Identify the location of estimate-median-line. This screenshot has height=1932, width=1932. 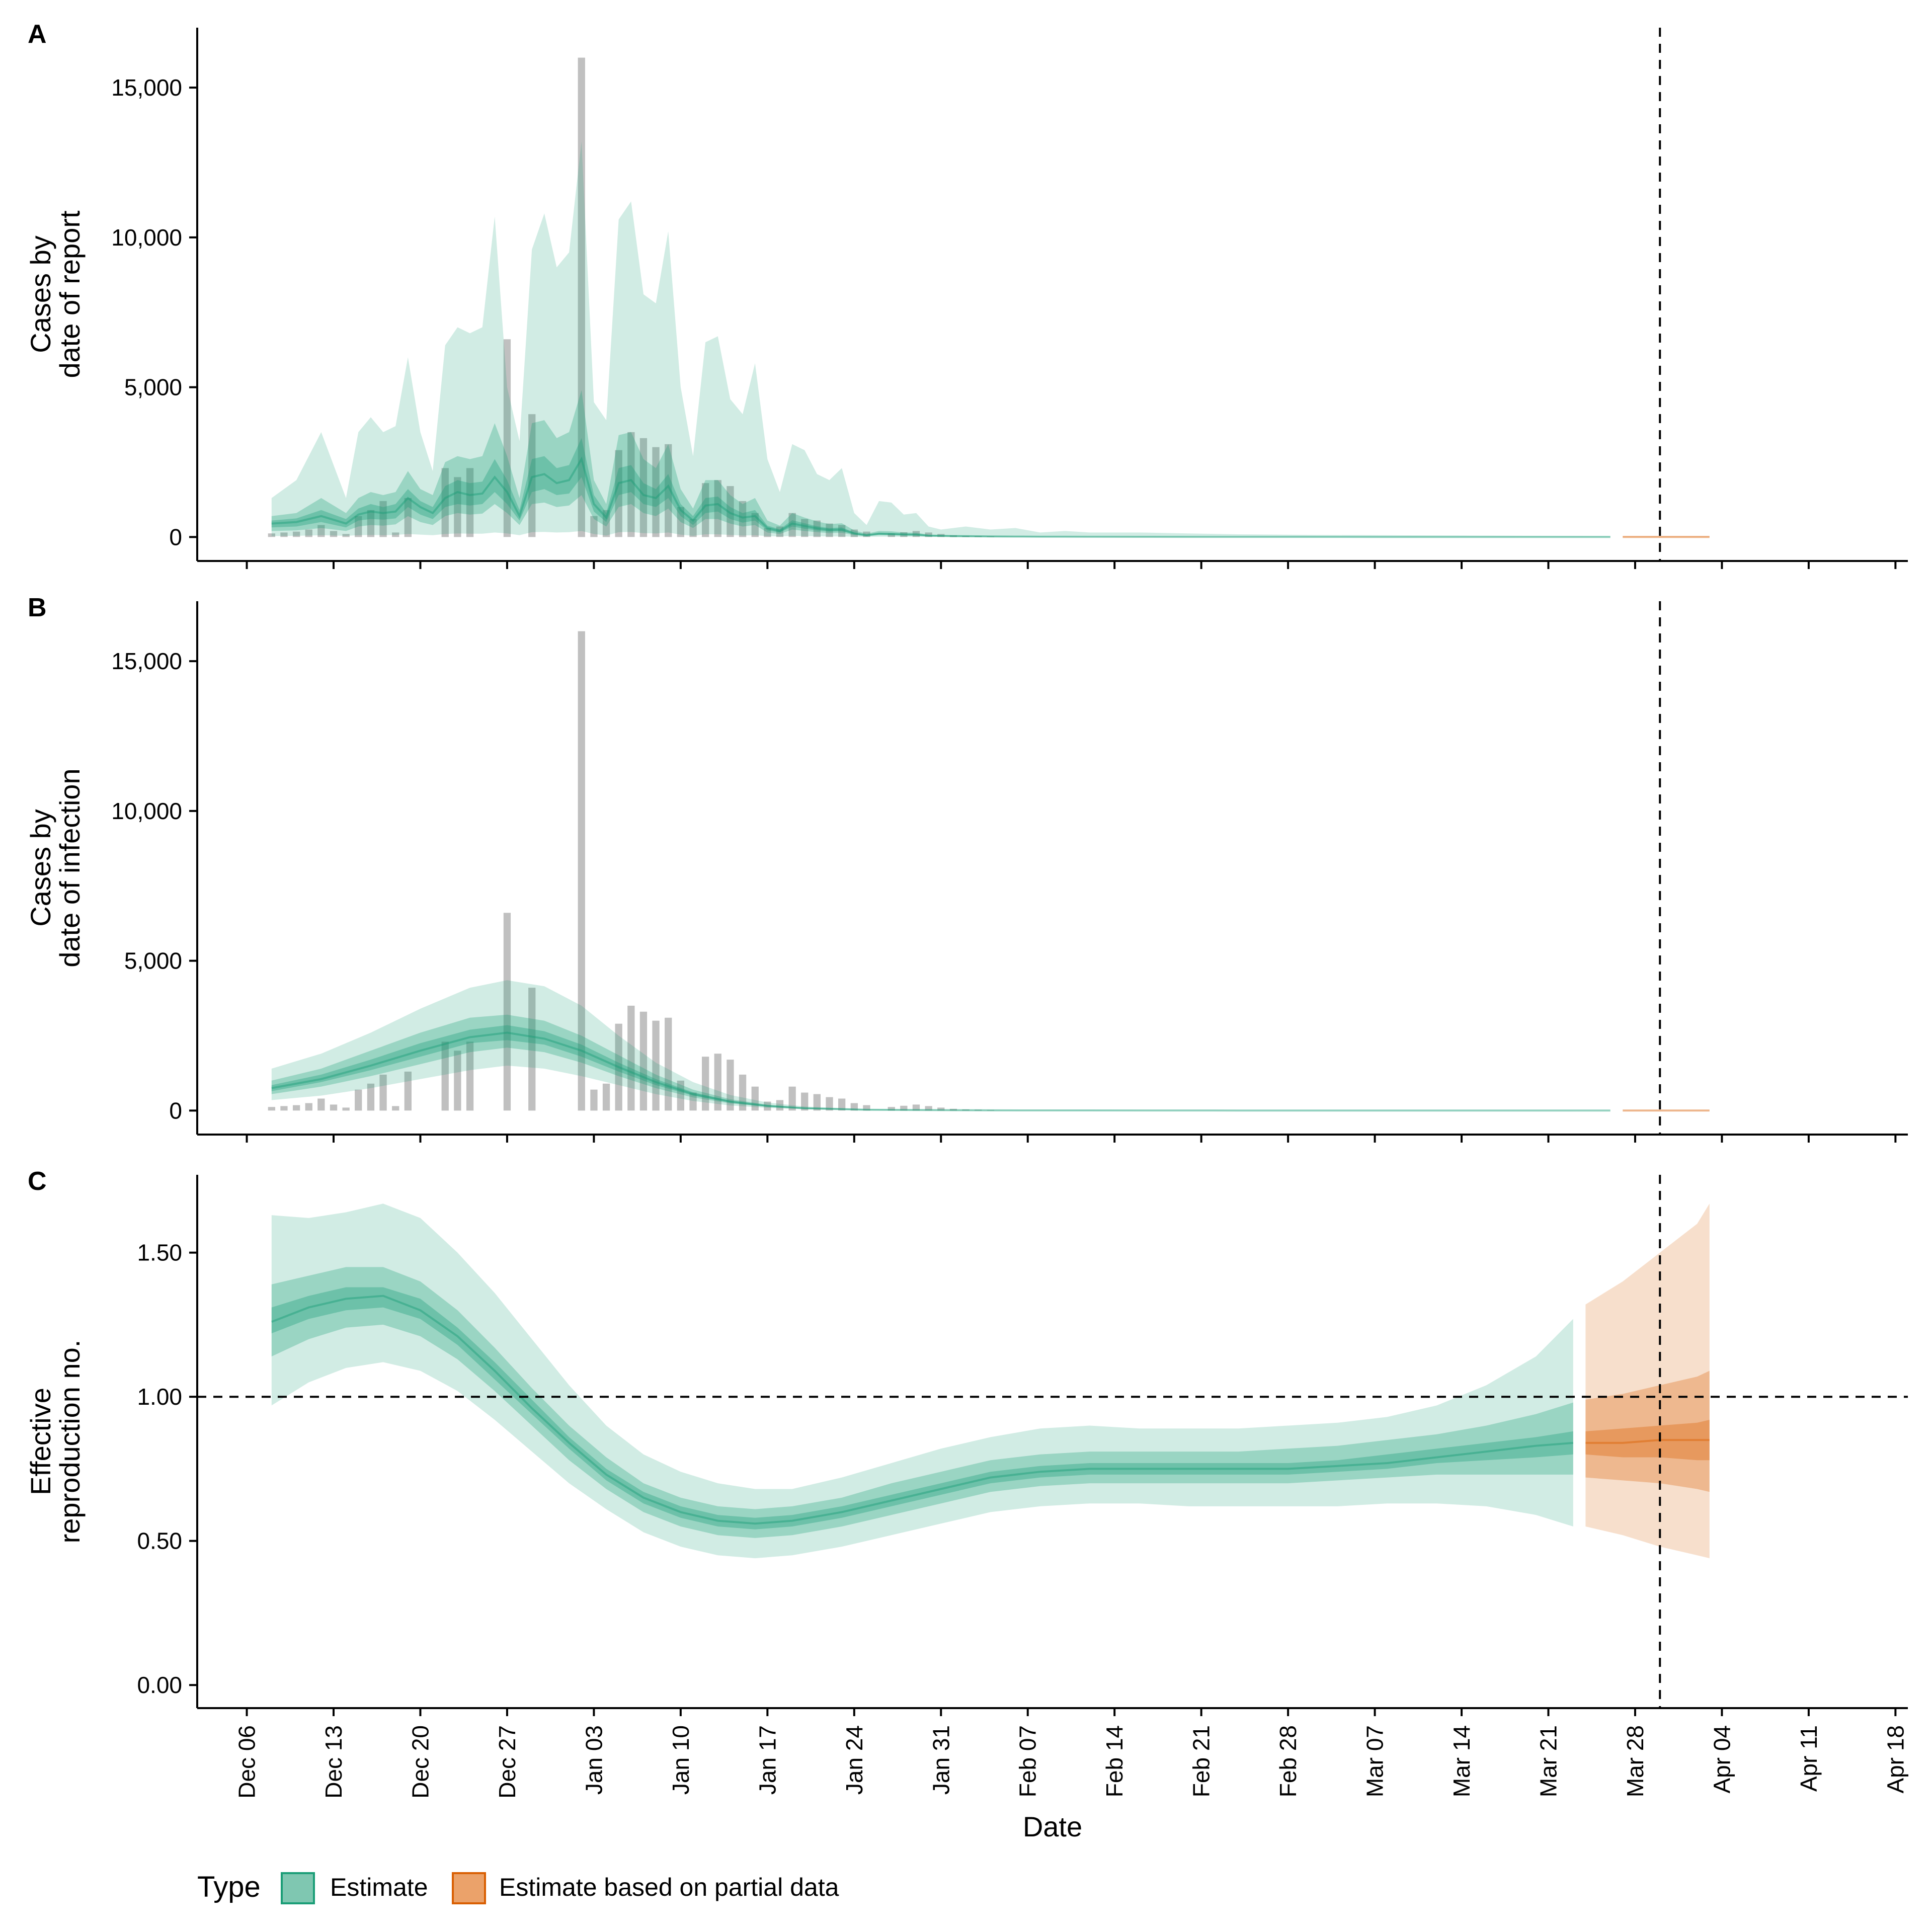
(941, 1071).